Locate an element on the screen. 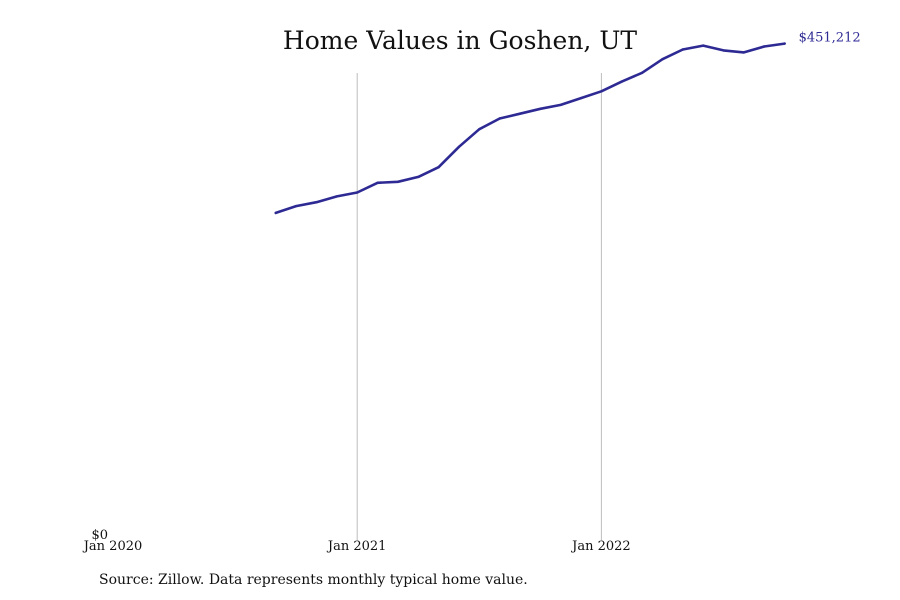 The width and height of the screenshot is (900, 600). x-tick-label: Jan 2020 is located at coordinates (112, 546).